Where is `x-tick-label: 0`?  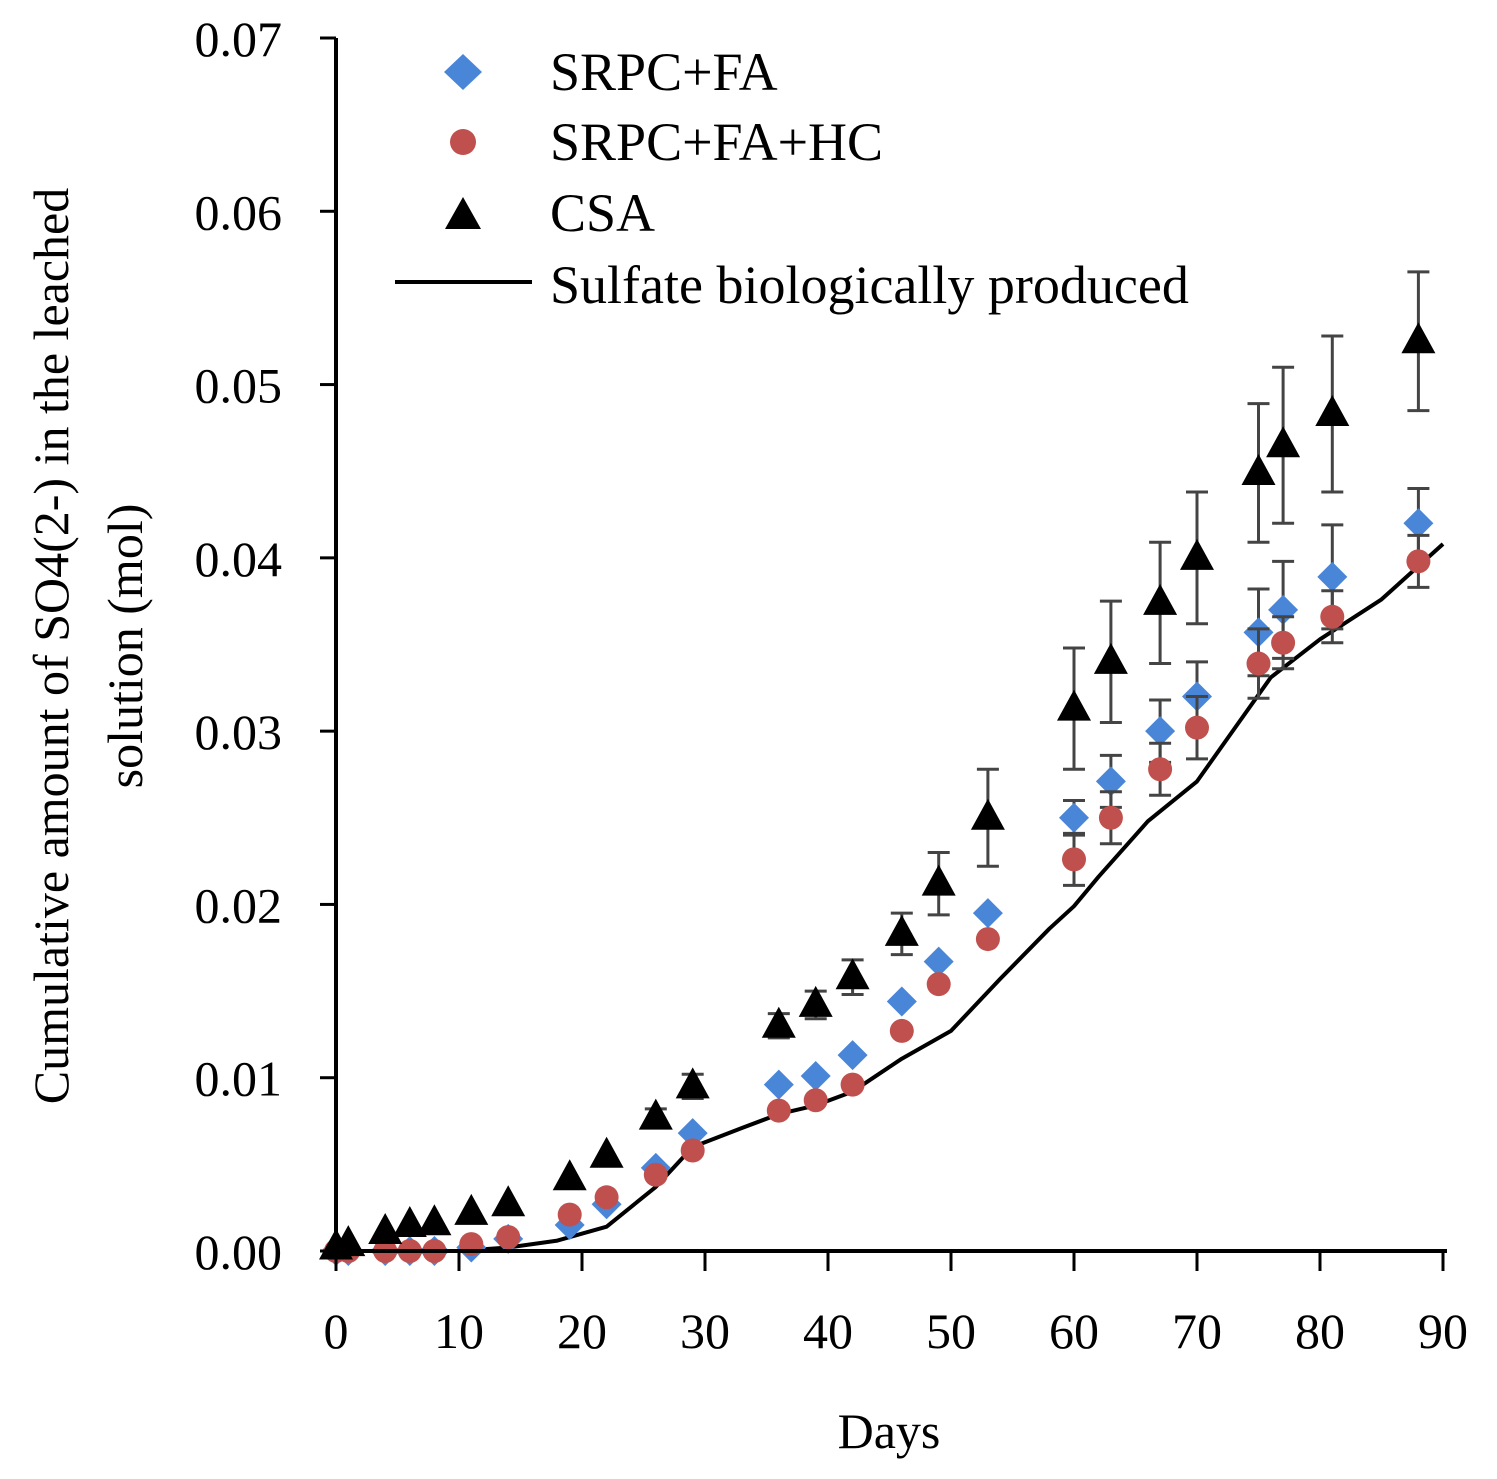
x-tick-label: 0 is located at coordinates (336, 1331).